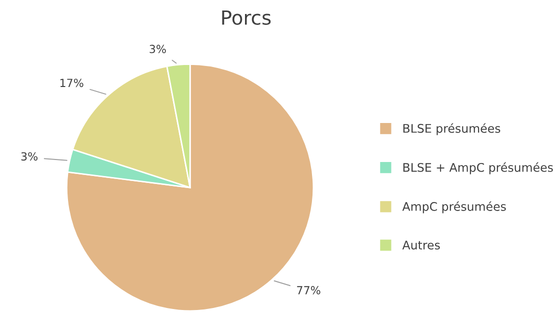 The image size is (559, 329). What do you see at coordinates (421, 245) in the screenshot?
I see `legend-label: Autres` at bounding box center [421, 245].